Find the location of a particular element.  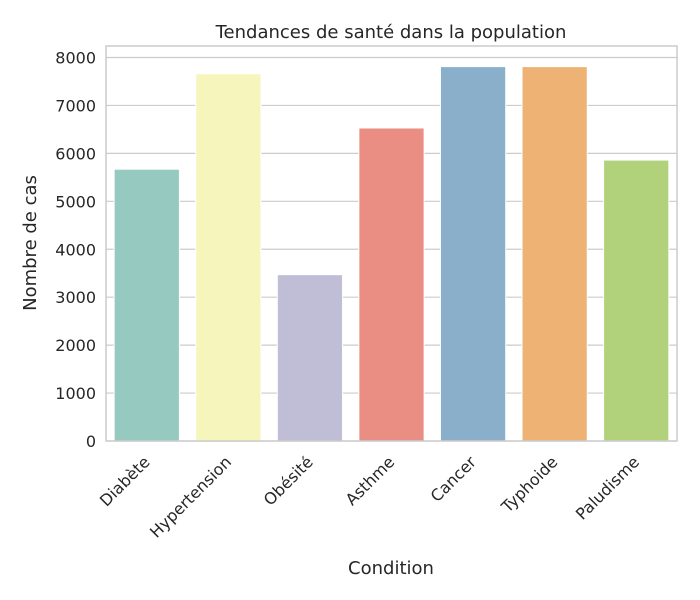

y-tick-label: 4000 is located at coordinates (75, 249).